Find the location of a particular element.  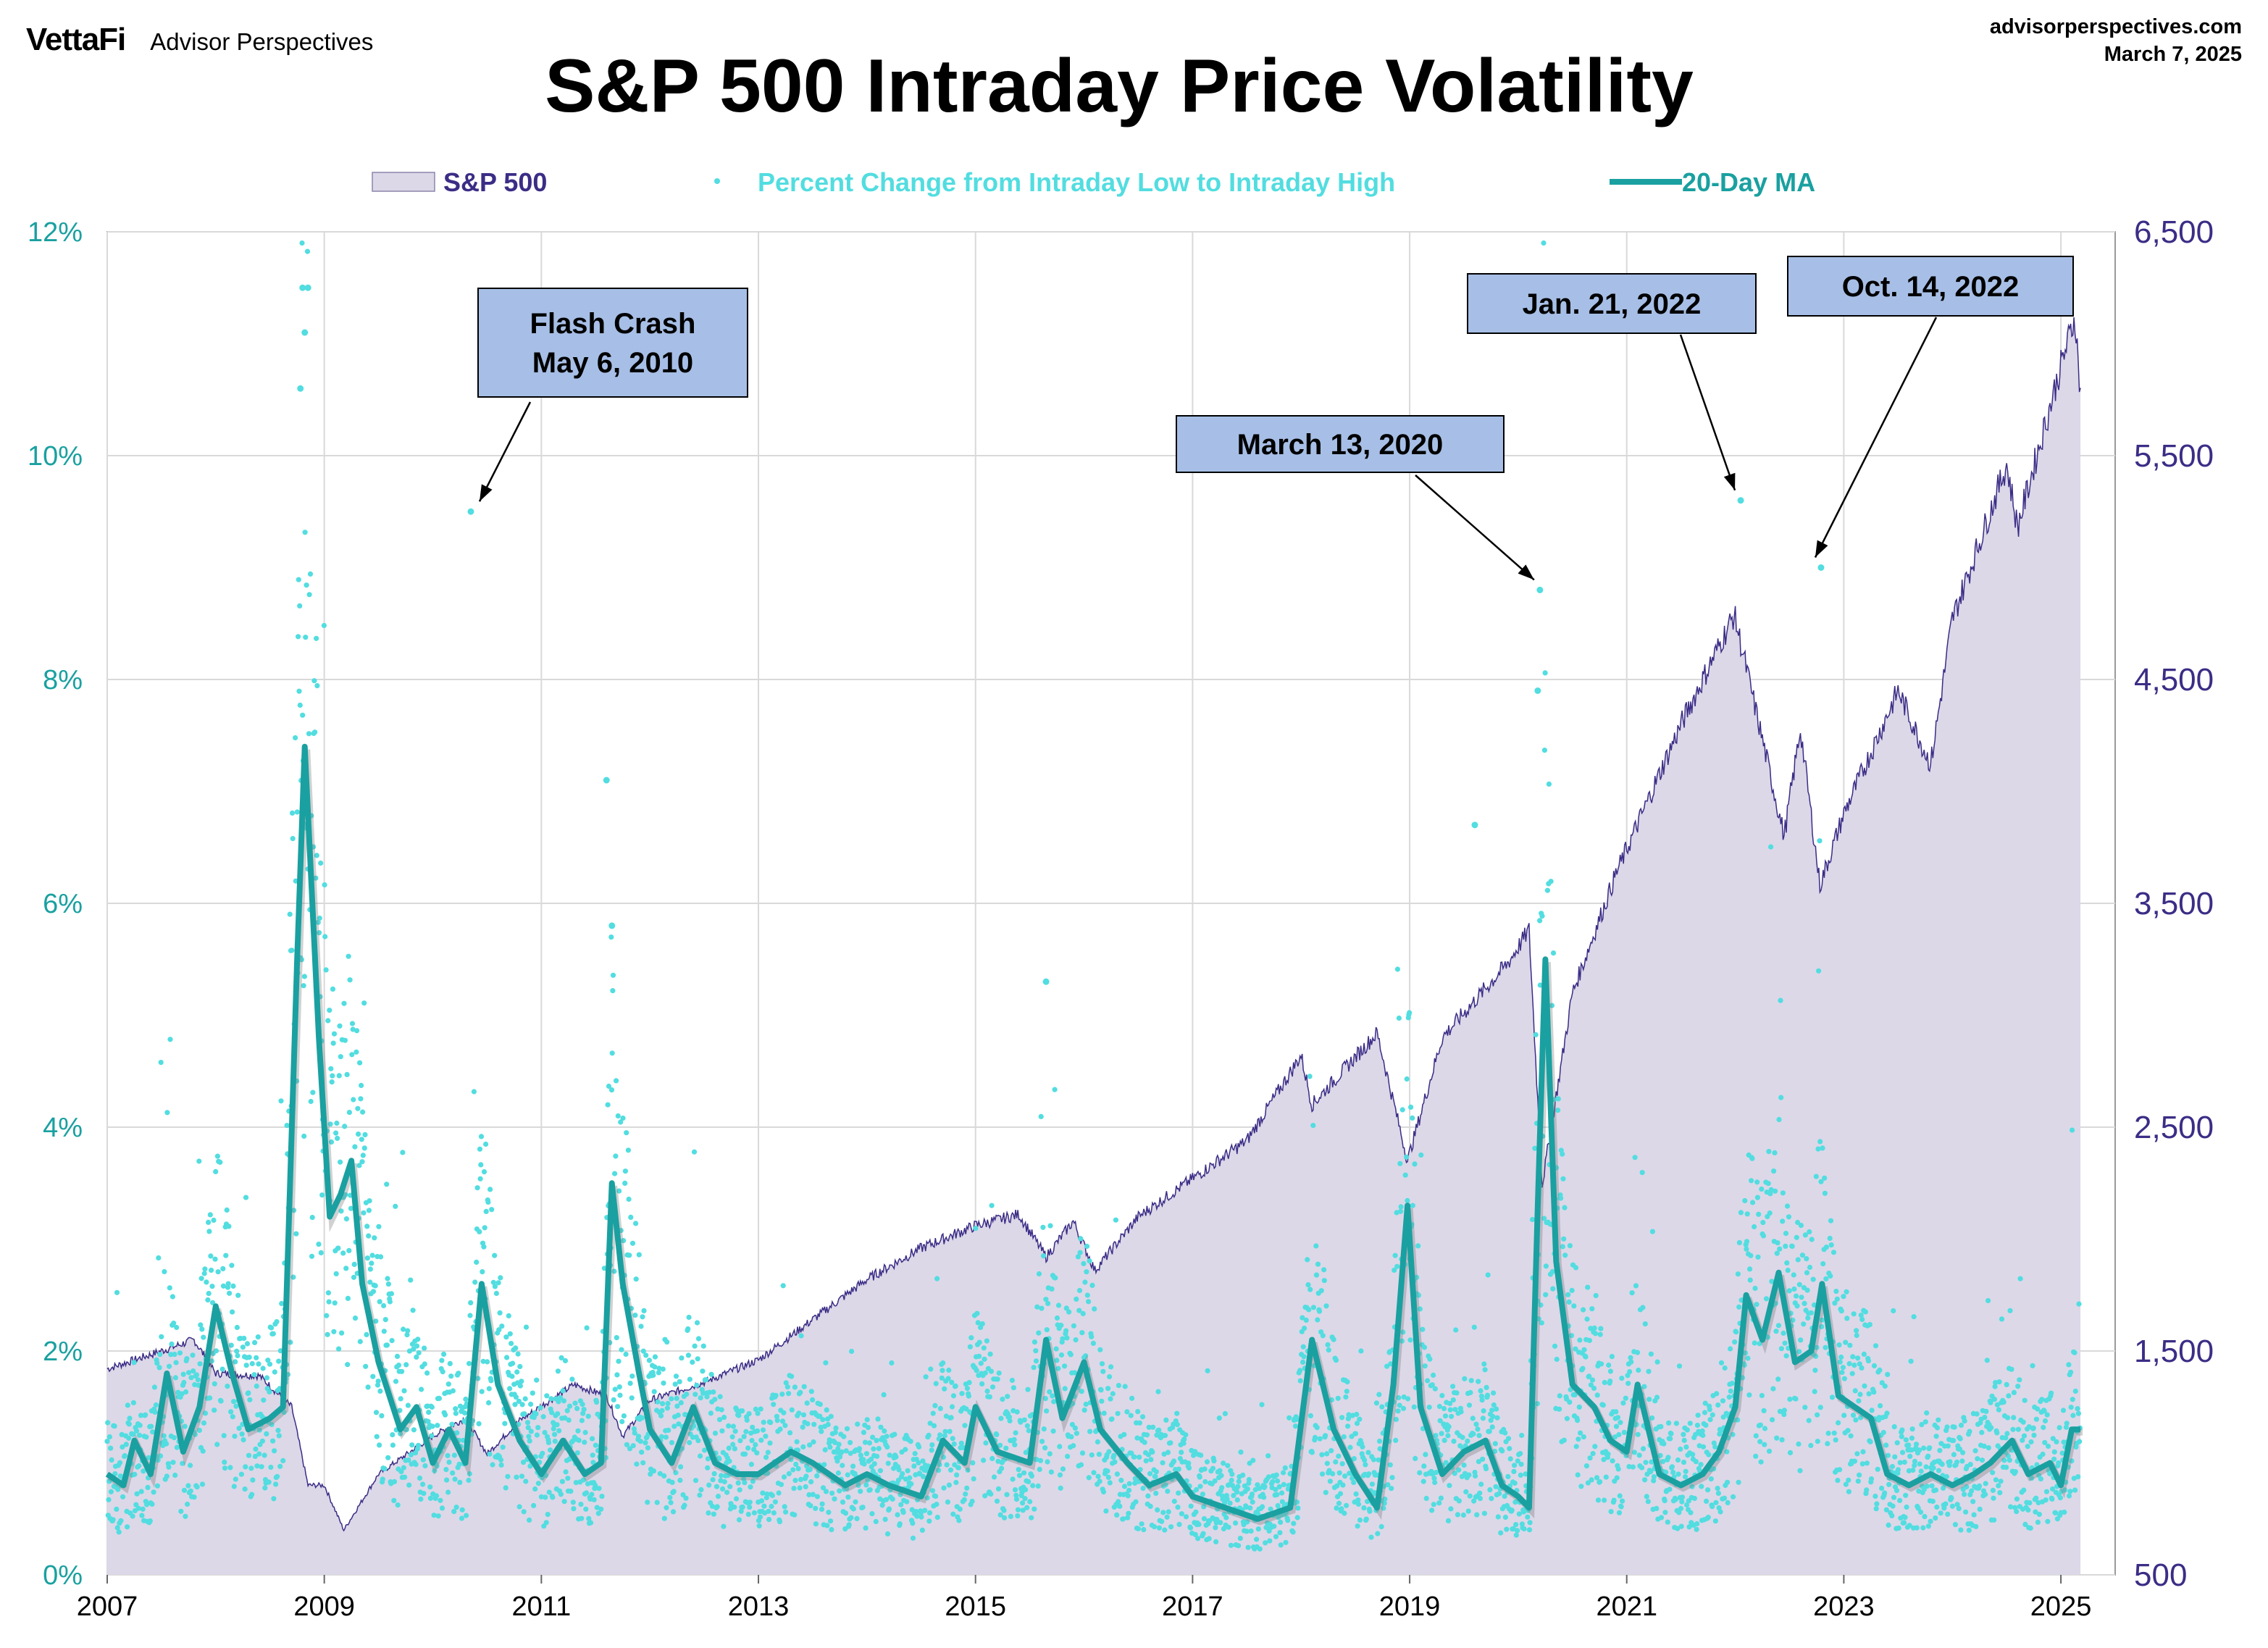

brand-header: VettaFi Advisor Perspectives is located at coordinates (200, 40).